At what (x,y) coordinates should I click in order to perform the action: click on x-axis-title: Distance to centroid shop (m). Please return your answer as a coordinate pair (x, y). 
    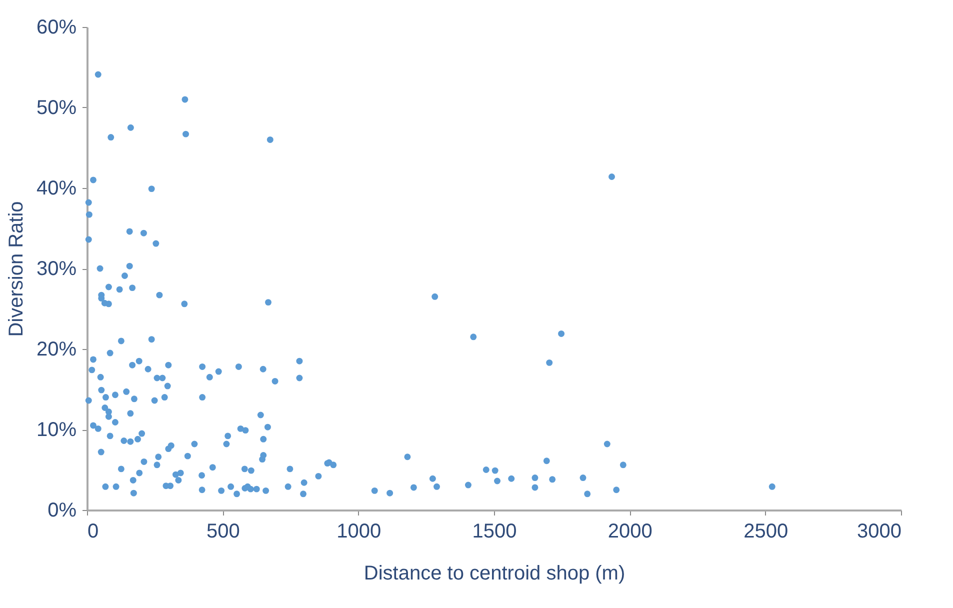
    Looking at the image, I should click on (495, 573).